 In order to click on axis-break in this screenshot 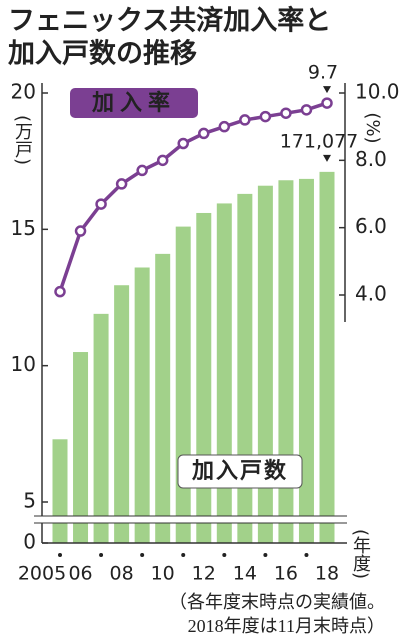, I will do `click(189, 519)`.